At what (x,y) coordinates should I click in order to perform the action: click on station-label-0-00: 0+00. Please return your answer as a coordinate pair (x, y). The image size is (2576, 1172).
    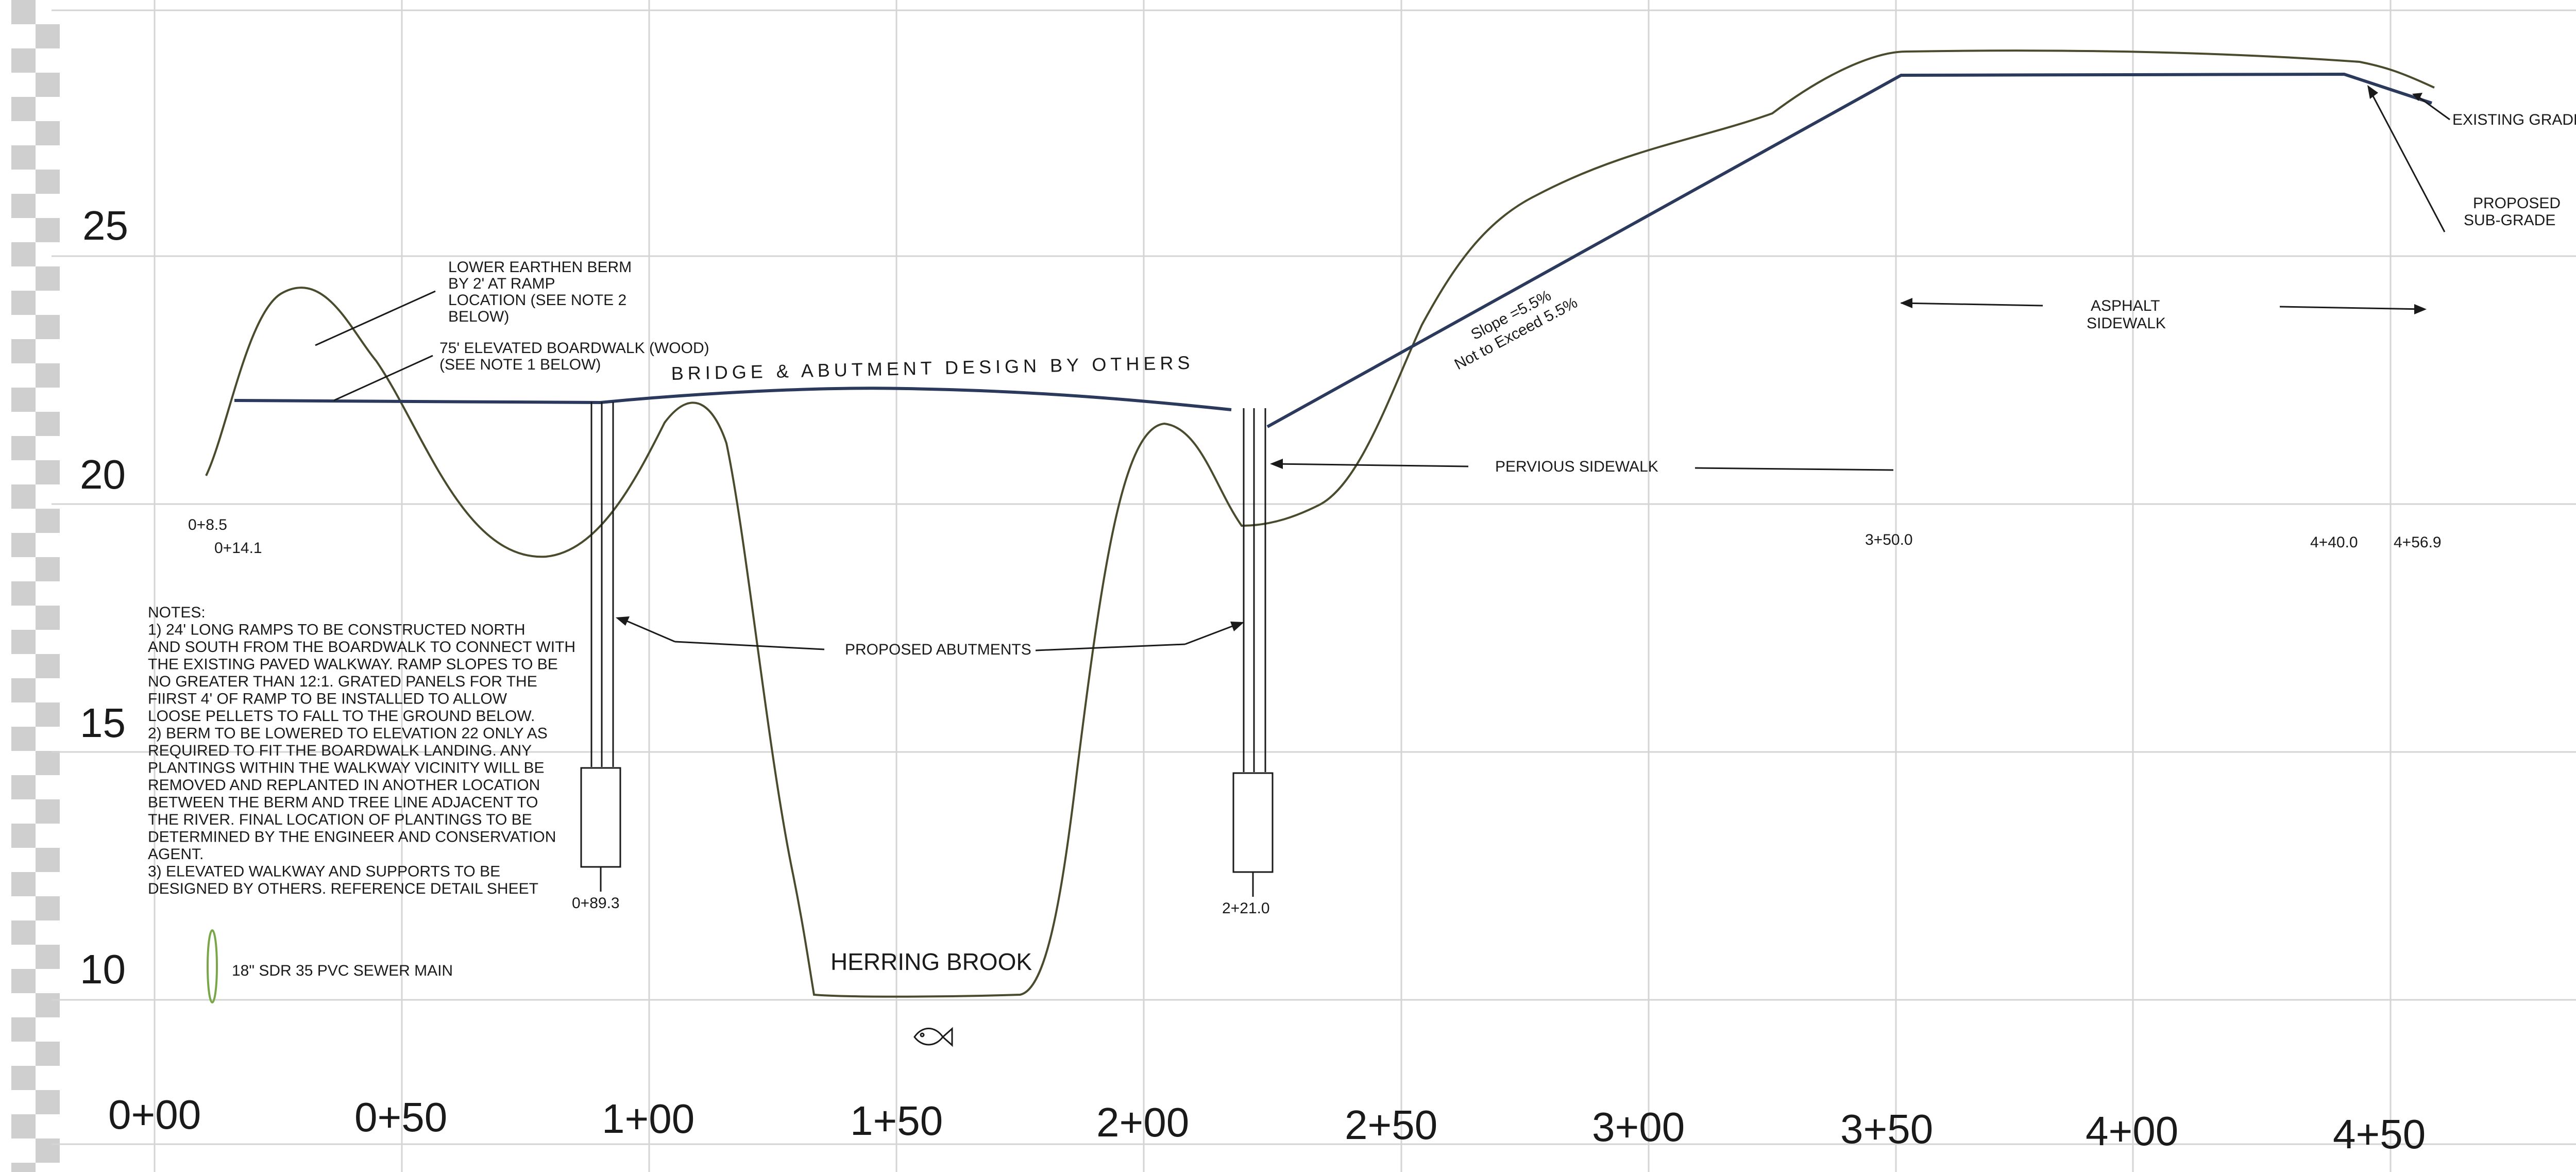
    Looking at the image, I should click on (154, 1114).